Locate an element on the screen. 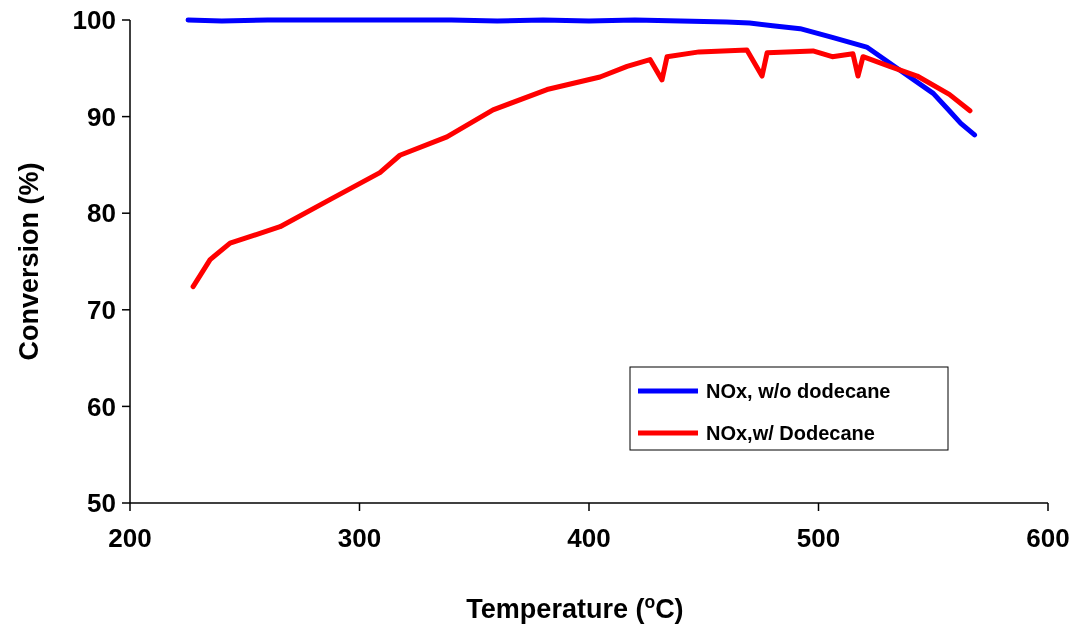  x-tick-label: 300 is located at coordinates (359, 538).